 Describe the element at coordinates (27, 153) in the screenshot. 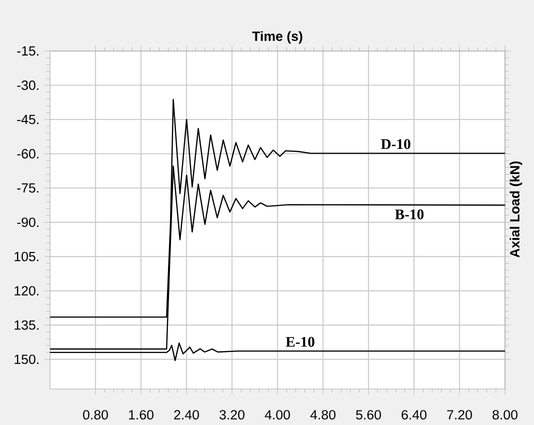

I see `y-tick-label: -60.` at that location.